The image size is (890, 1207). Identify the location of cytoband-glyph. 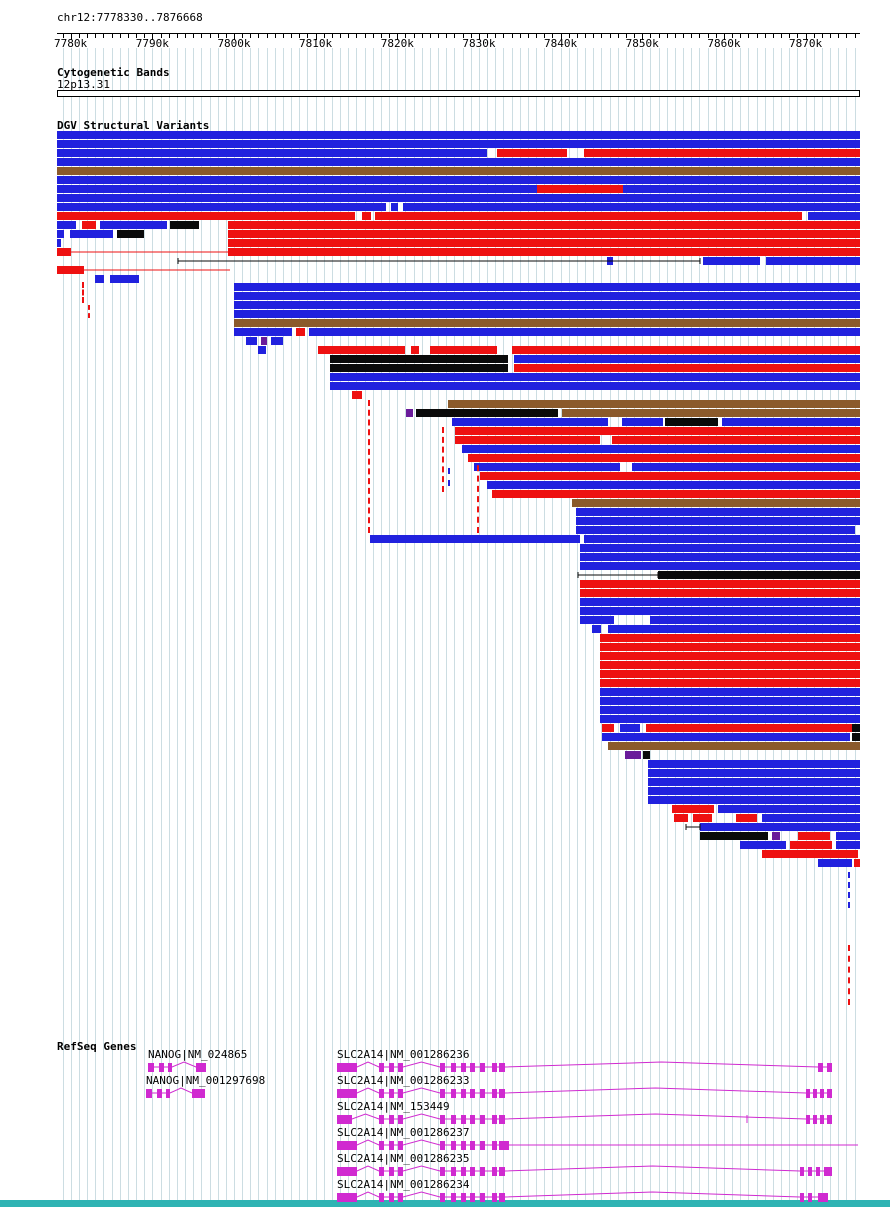
(458, 93).